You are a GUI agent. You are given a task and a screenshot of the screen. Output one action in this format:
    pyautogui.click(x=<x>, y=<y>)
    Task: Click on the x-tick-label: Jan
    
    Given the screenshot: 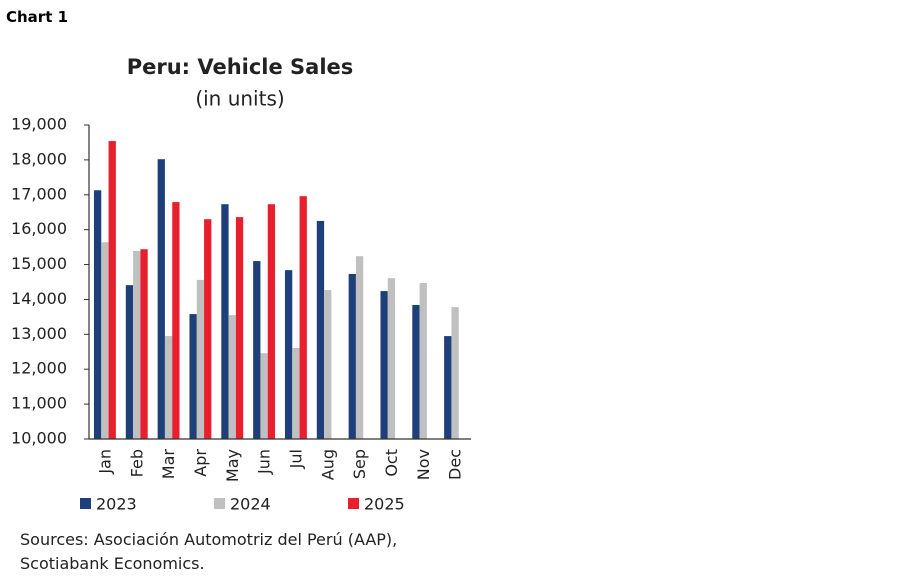 What is the action you would take?
    pyautogui.click(x=104, y=462)
    